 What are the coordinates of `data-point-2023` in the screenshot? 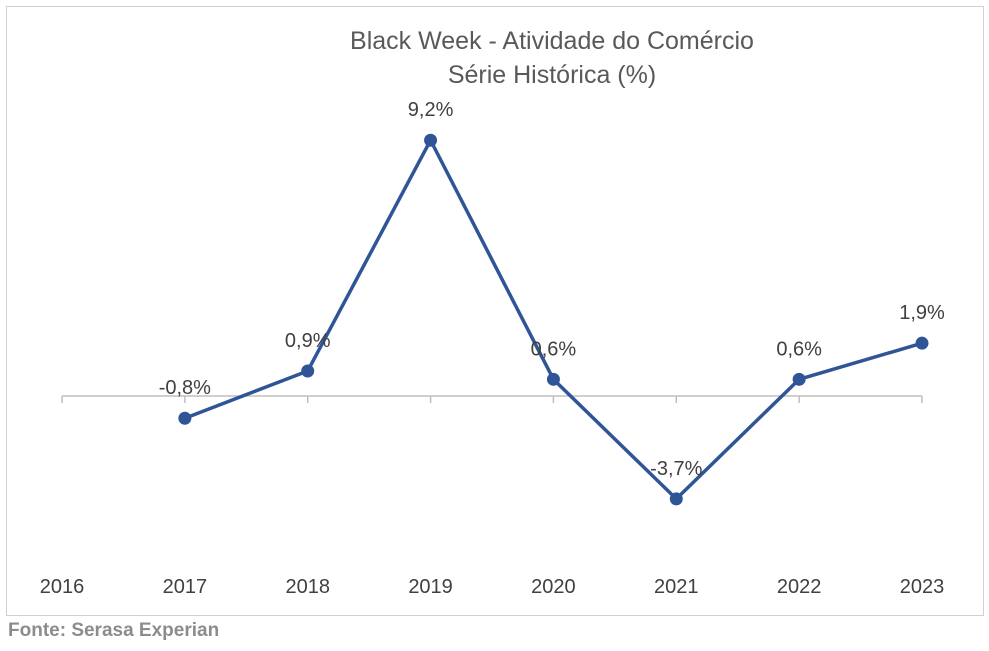 It's located at (922, 343).